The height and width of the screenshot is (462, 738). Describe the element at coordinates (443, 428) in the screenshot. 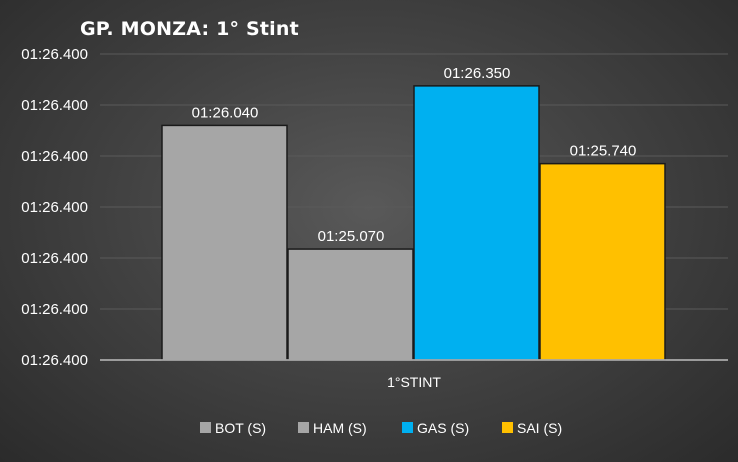

I see `legend-label: GAS (S)` at that location.